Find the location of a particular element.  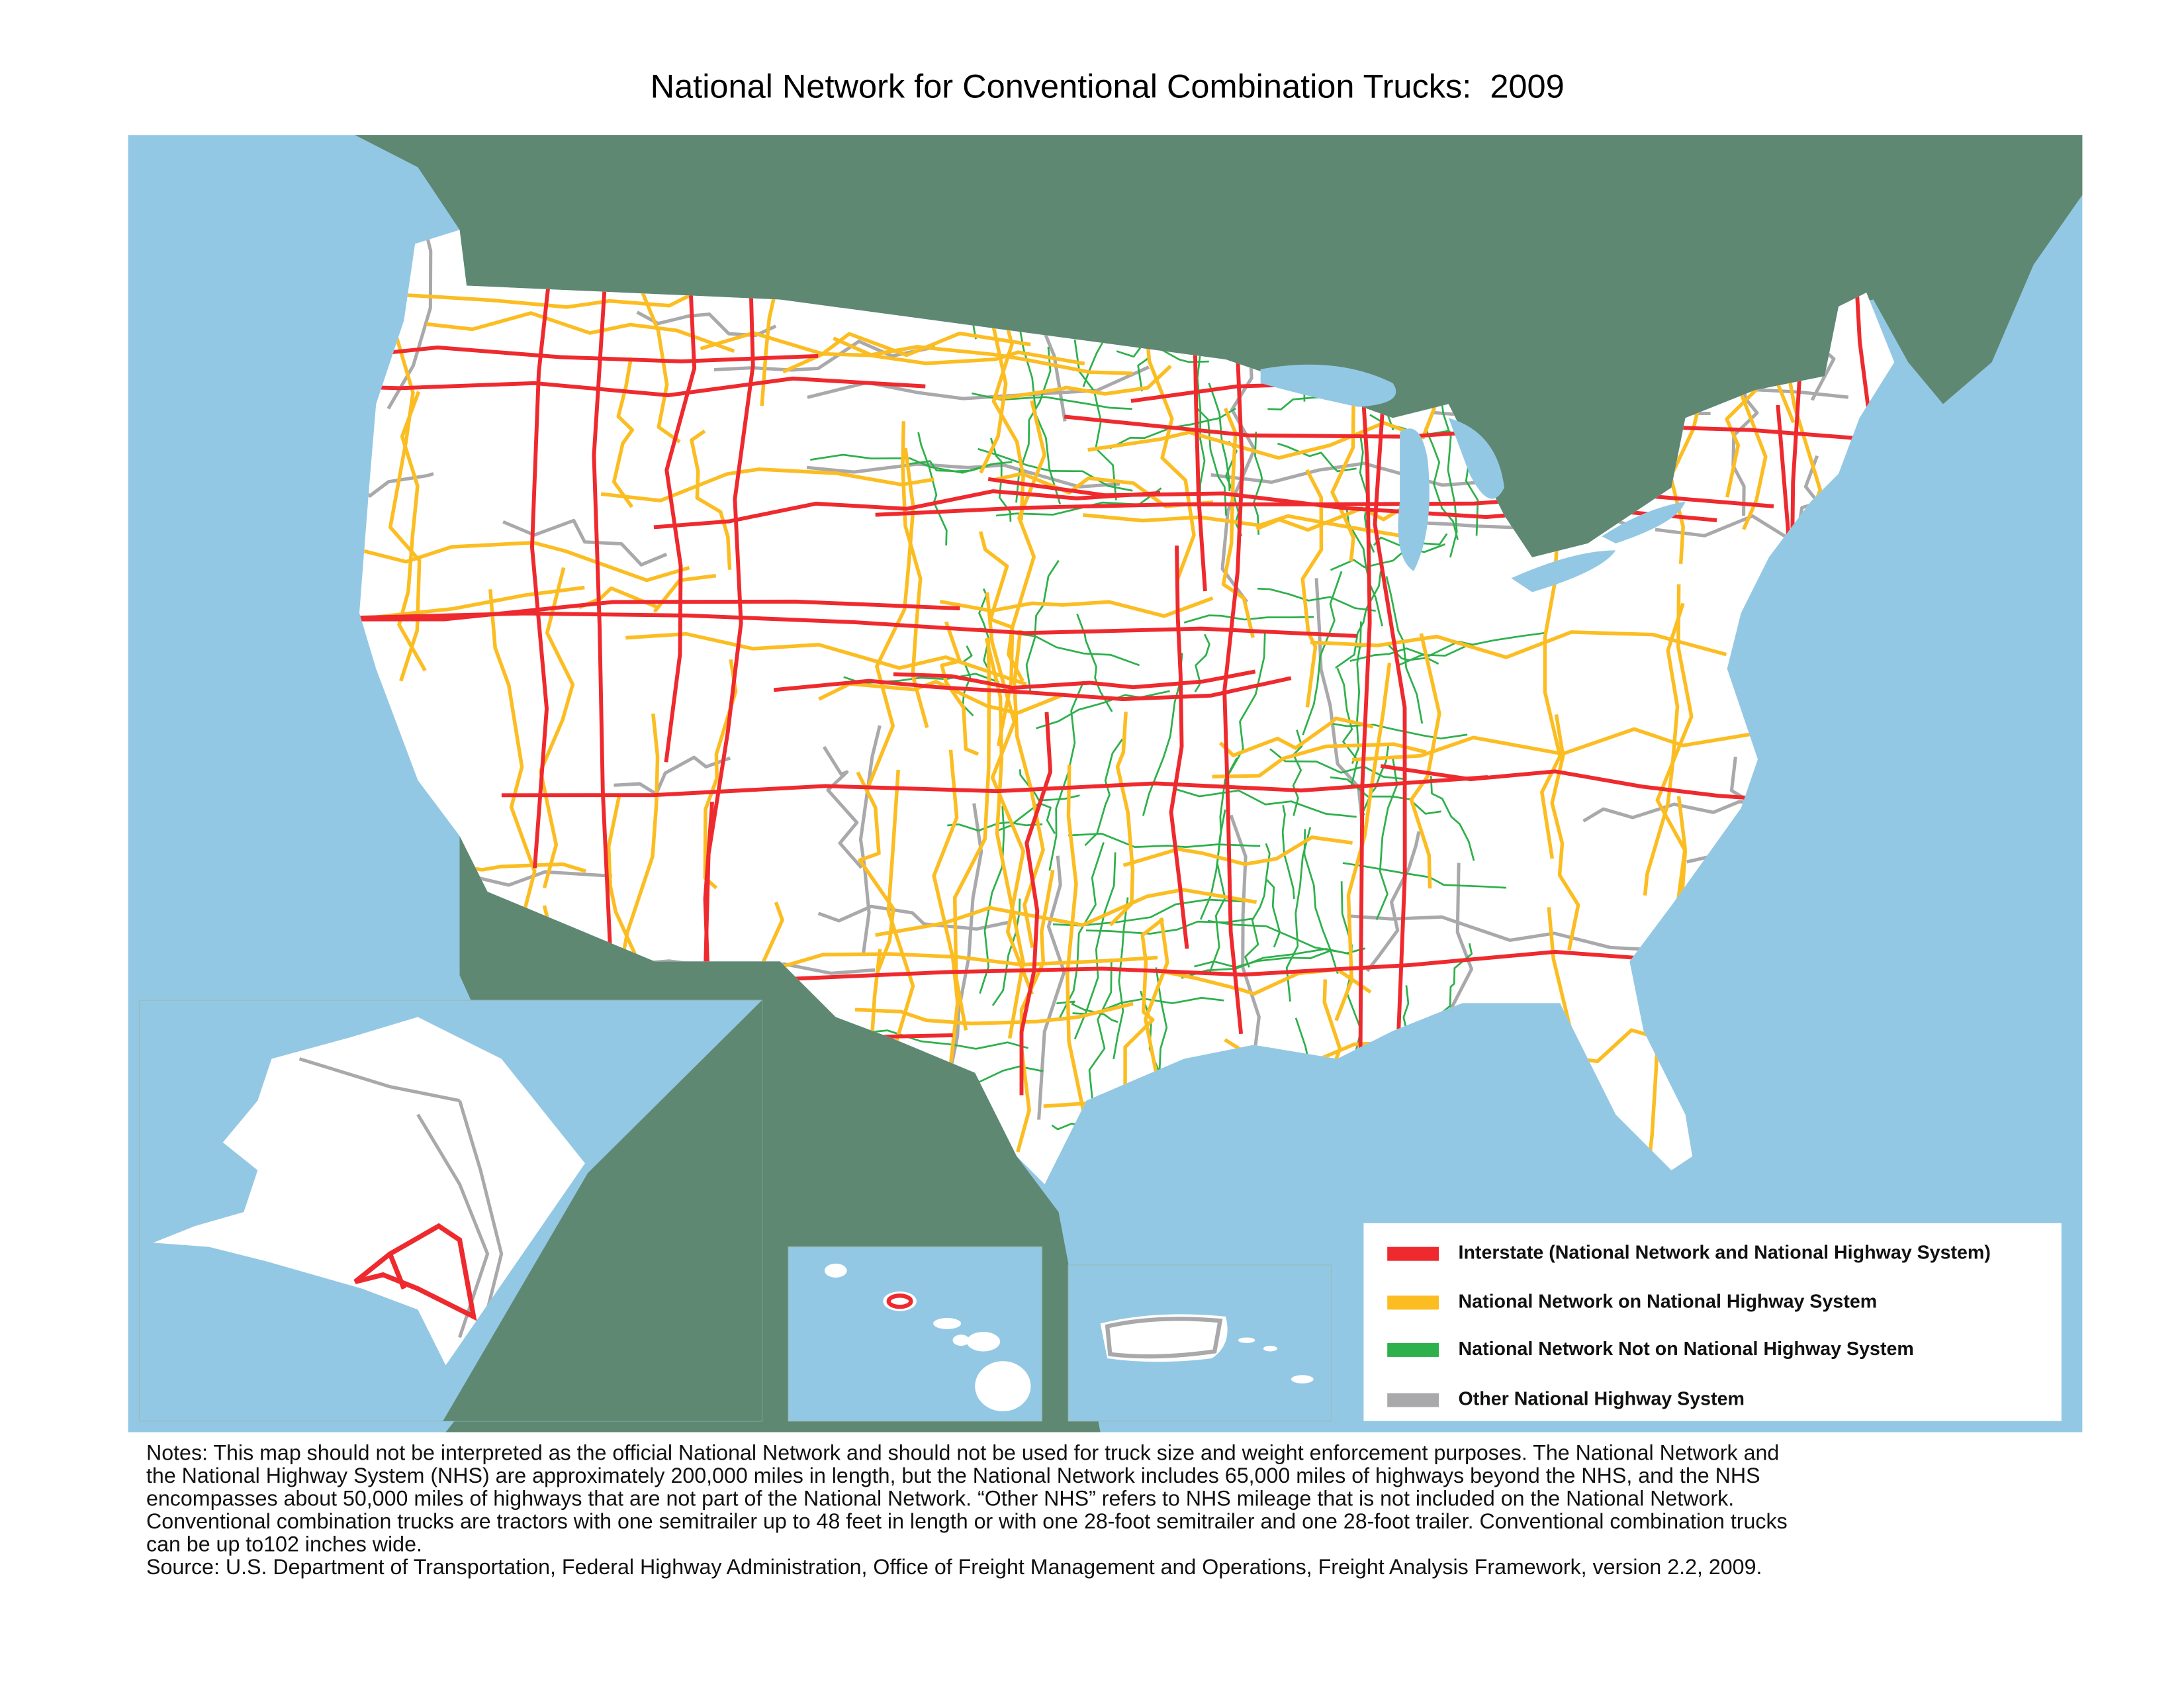

road-network is located at coordinates (401, 1197).